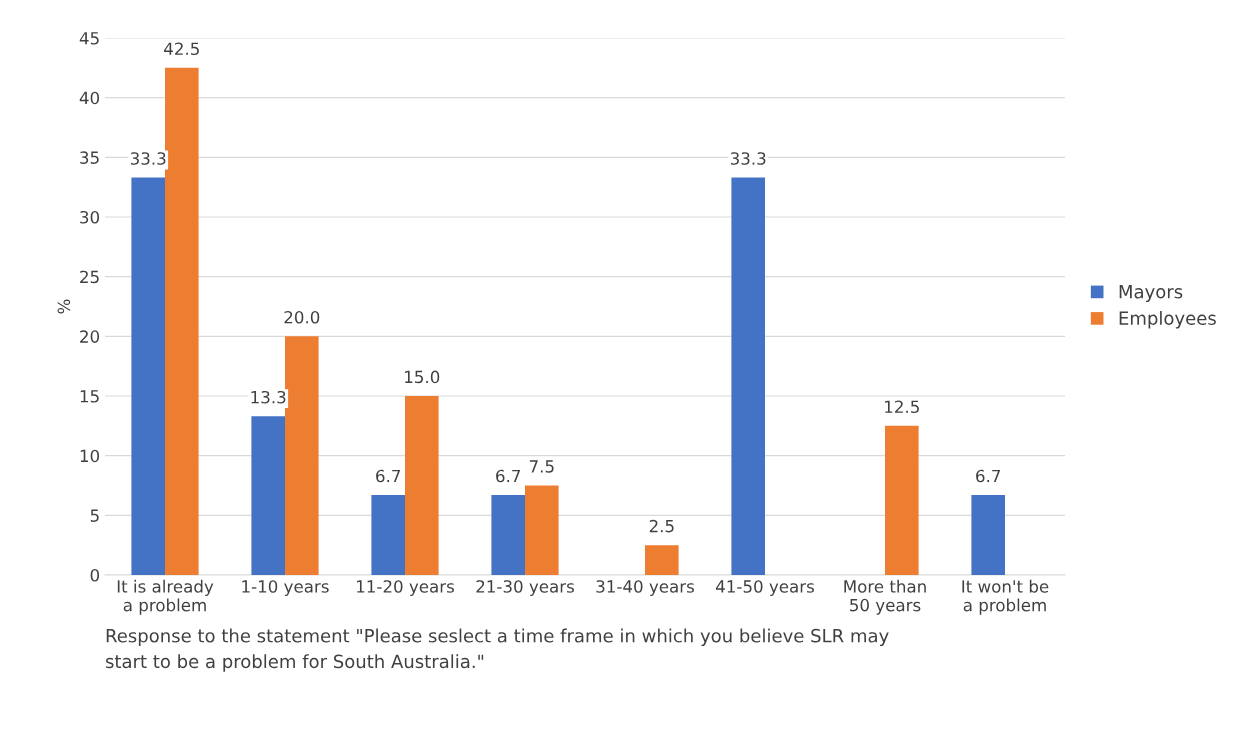 Image resolution: width=1245 pixels, height=749 pixels. Describe the element at coordinates (89, 98) in the screenshot. I see `y-tick-label: 40` at that location.